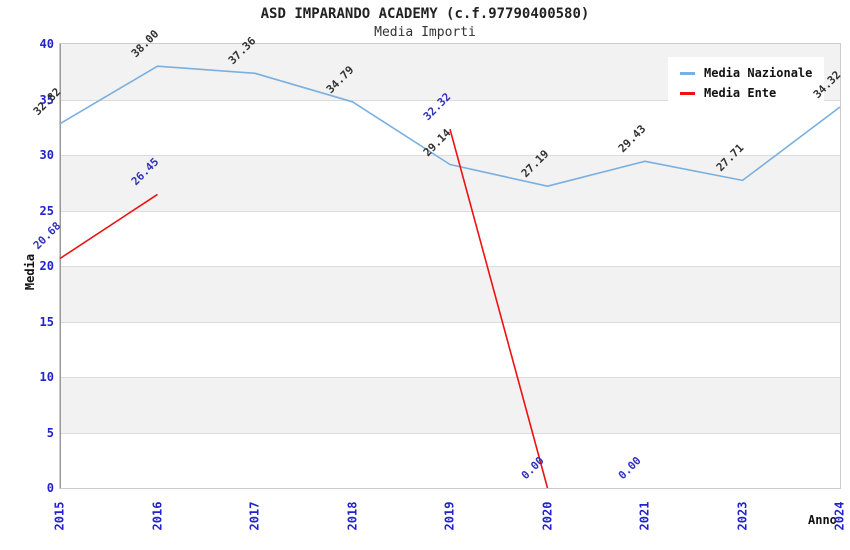  What do you see at coordinates (254, 516) in the screenshot?
I see `x-tick-label: 2017` at bounding box center [254, 516].